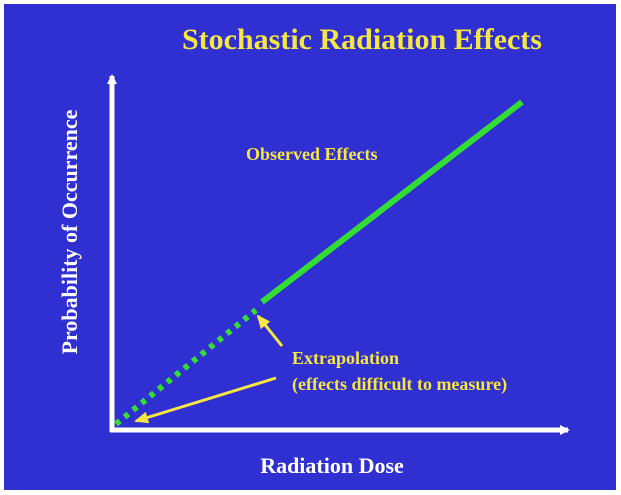 This screenshot has width=621, height=495. What do you see at coordinates (399, 384) in the screenshot?
I see `annotation: (effects difficult to measure)` at bounding box center [399, 384].